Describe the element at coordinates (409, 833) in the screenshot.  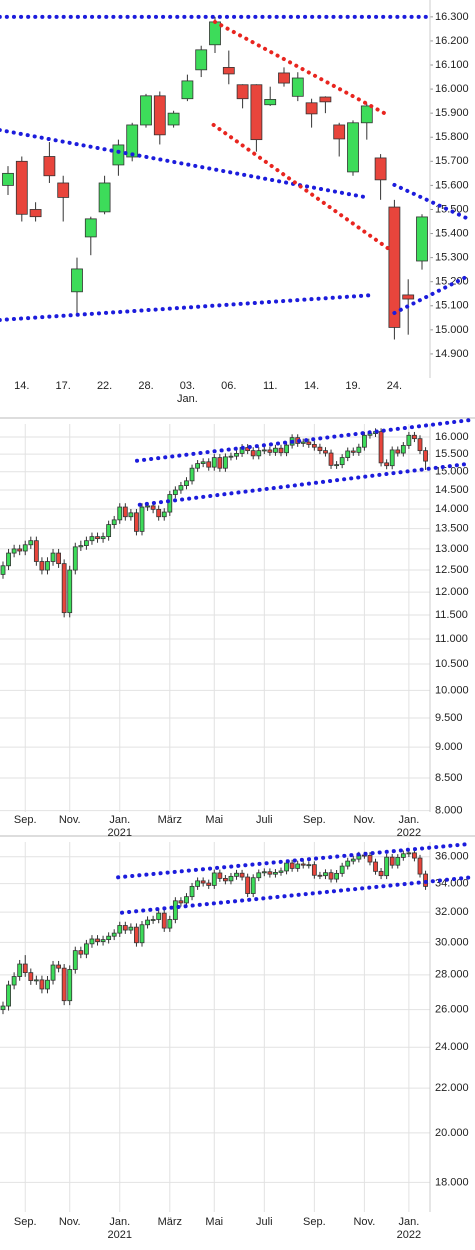
I see `x-tick-sublabel: 2022` at that location.